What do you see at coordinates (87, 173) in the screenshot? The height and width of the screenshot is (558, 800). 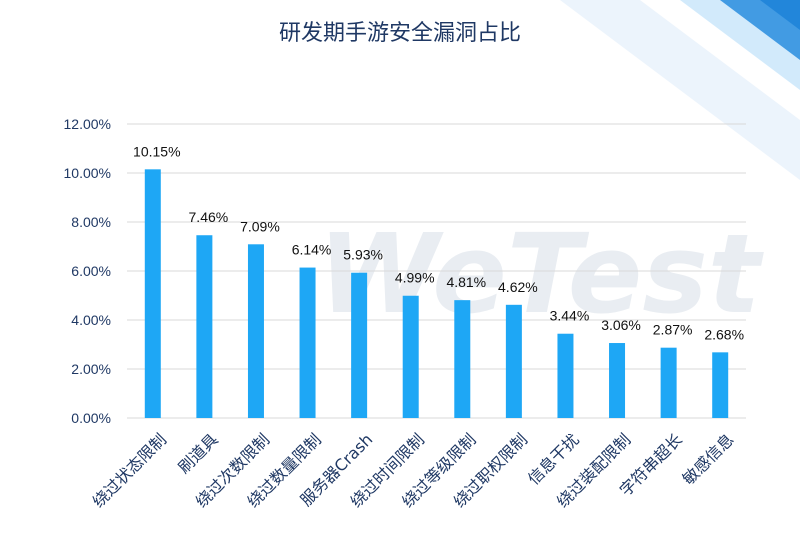 I see `y-tick-label: 10.00%` at bounding box center [87, 173].